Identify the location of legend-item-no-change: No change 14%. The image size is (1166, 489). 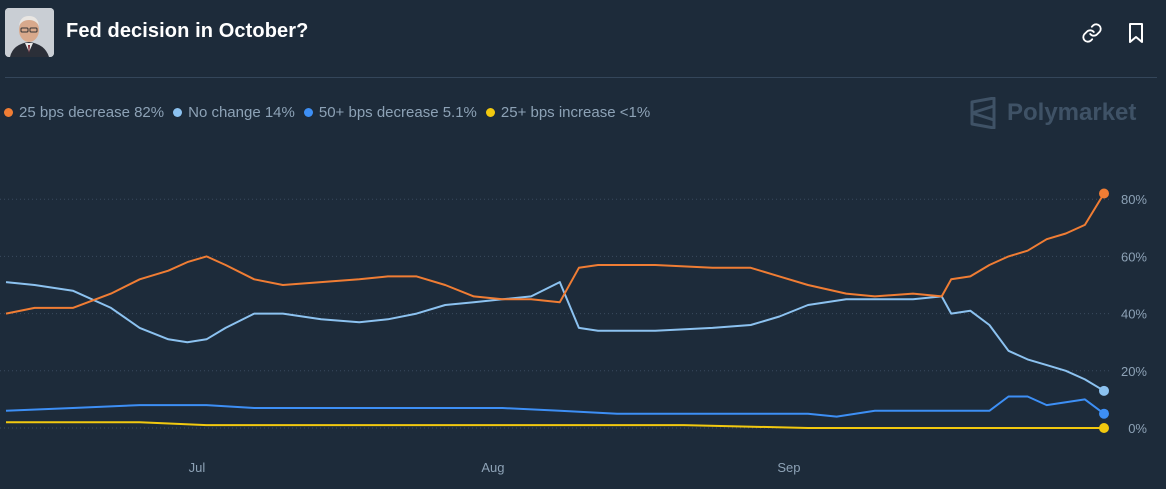
(234, 112).